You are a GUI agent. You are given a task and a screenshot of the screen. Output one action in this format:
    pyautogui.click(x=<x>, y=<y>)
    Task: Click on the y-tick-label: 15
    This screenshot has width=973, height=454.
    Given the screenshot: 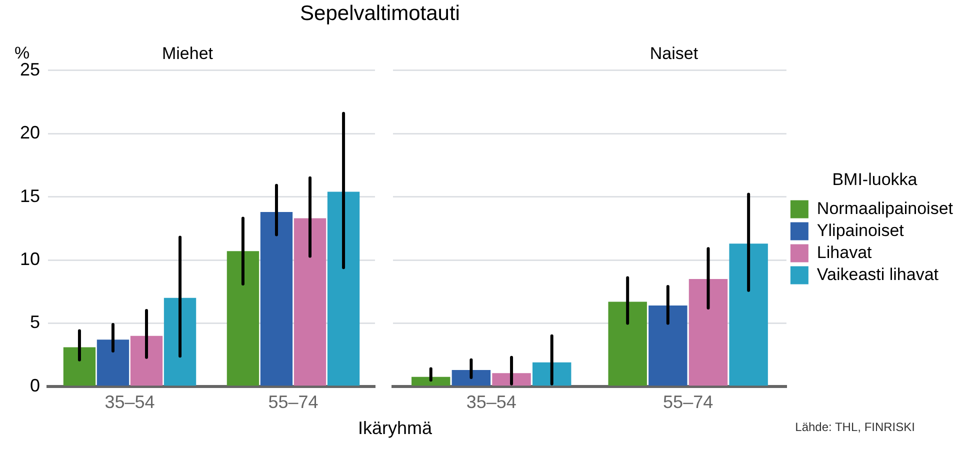 What is the action you would take?
    pyautogui.click(x=30, y=196)
    